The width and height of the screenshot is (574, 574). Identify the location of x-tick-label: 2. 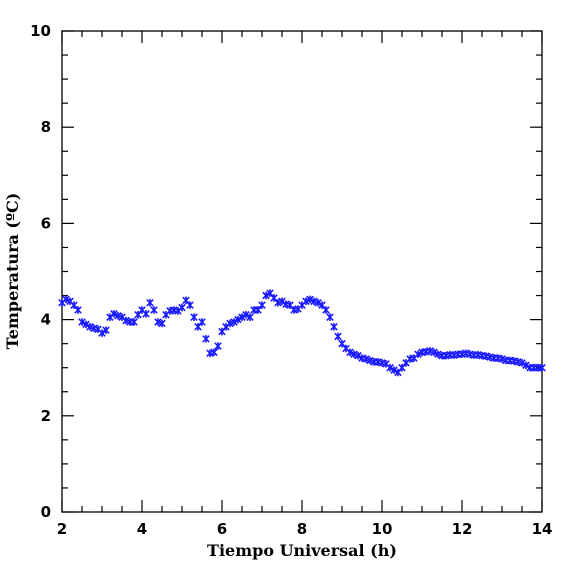
(62, 529).